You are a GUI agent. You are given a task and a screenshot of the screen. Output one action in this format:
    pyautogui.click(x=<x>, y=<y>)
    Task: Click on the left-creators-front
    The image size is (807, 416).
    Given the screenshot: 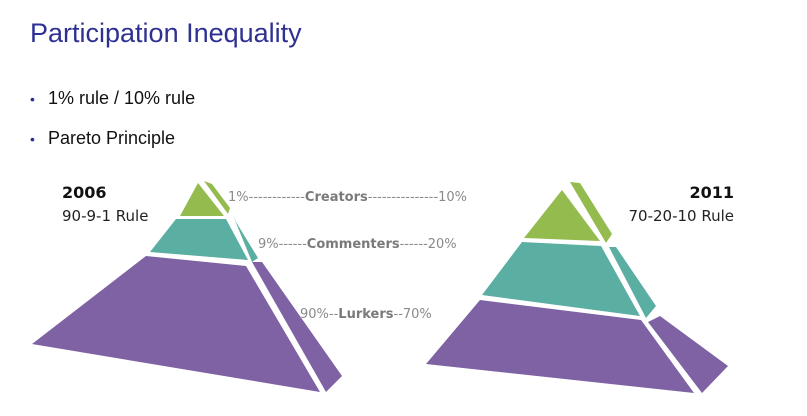 What is the action you would take?
    pyautogui.click(x=202, y=199)
    